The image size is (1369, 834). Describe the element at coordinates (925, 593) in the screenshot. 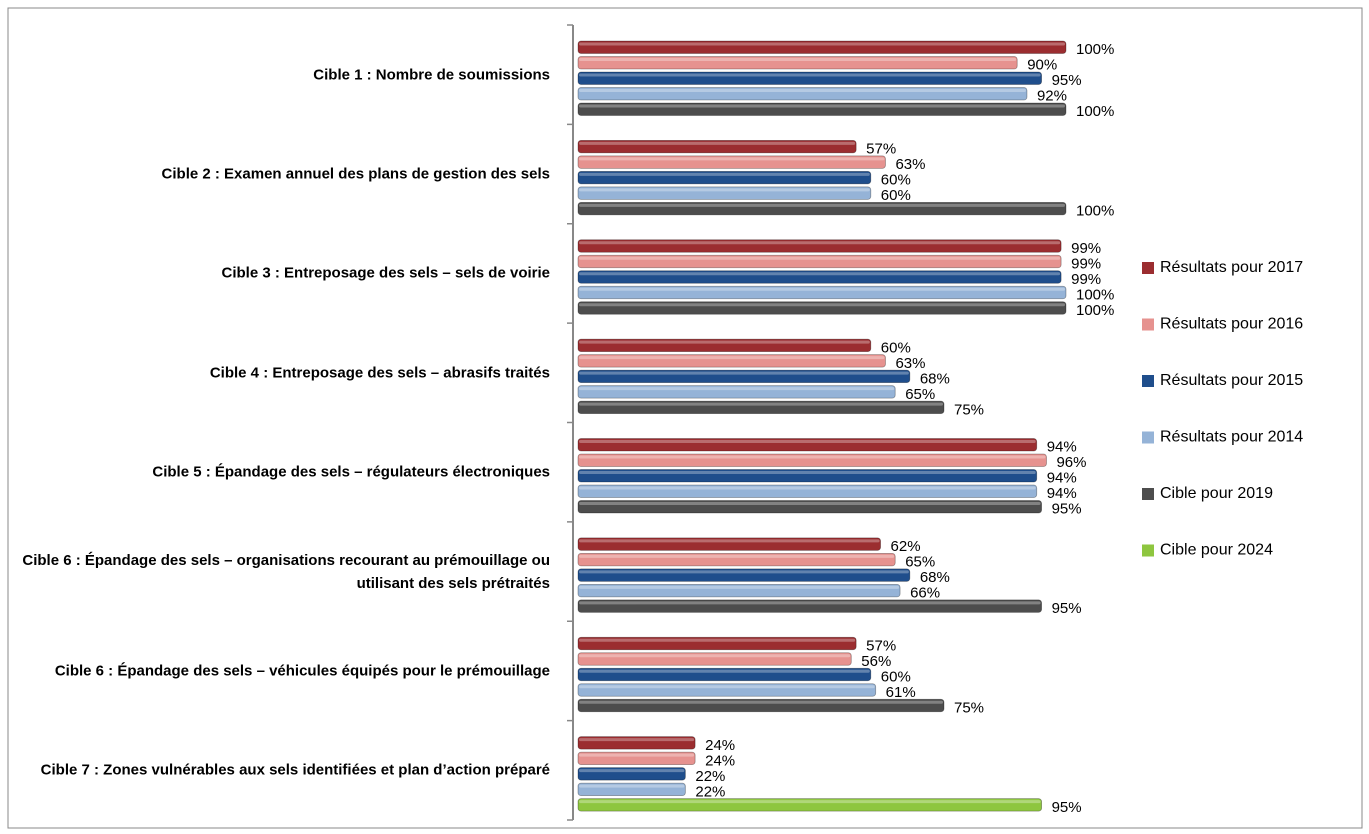

I see `data-label: 66%` at that location.